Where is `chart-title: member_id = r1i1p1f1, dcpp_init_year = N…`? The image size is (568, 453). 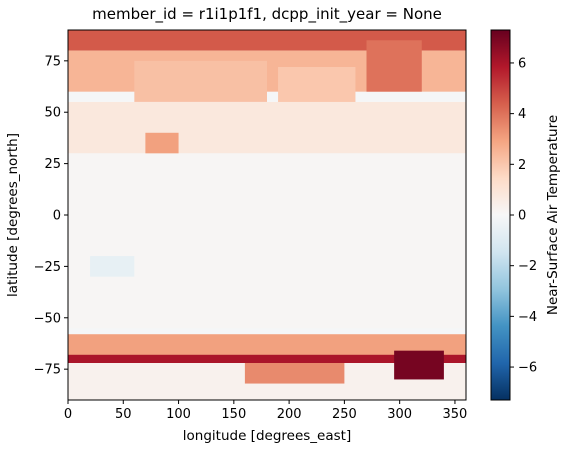 chart-title: member_id = r1i1p1f1, dcpp_init_year = N… is located at coordinates (267, 14).